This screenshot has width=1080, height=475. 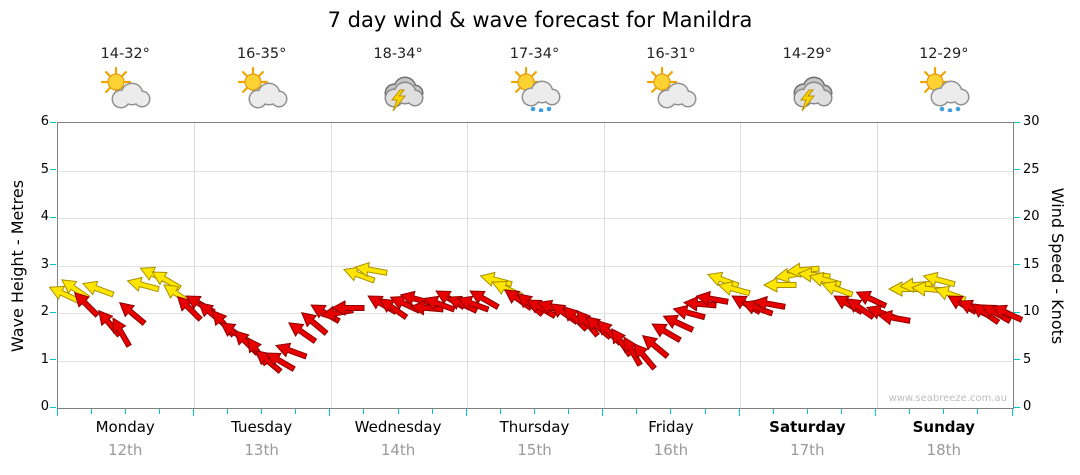 I want to click on day-date-label: 18th, so click(x=944, y=450).